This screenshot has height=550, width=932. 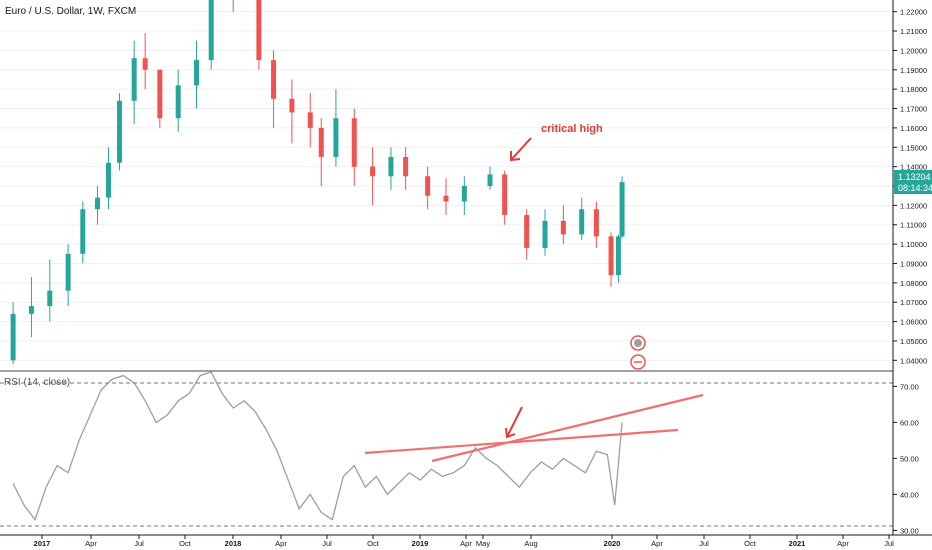 I want to click on current-price-tag, so click(x=913, y=182).